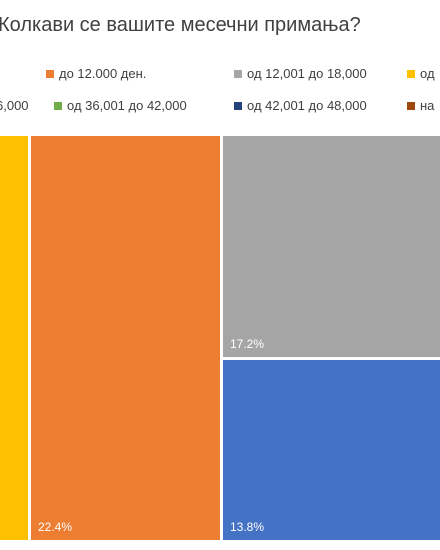 Image resolution: width=440 pixels, height=550 pixels. What do you see at coordinates (247, 344) in the screenshot?
I see `tile-12001-18000-label: 17.2%` at bounding box center [247, 344].